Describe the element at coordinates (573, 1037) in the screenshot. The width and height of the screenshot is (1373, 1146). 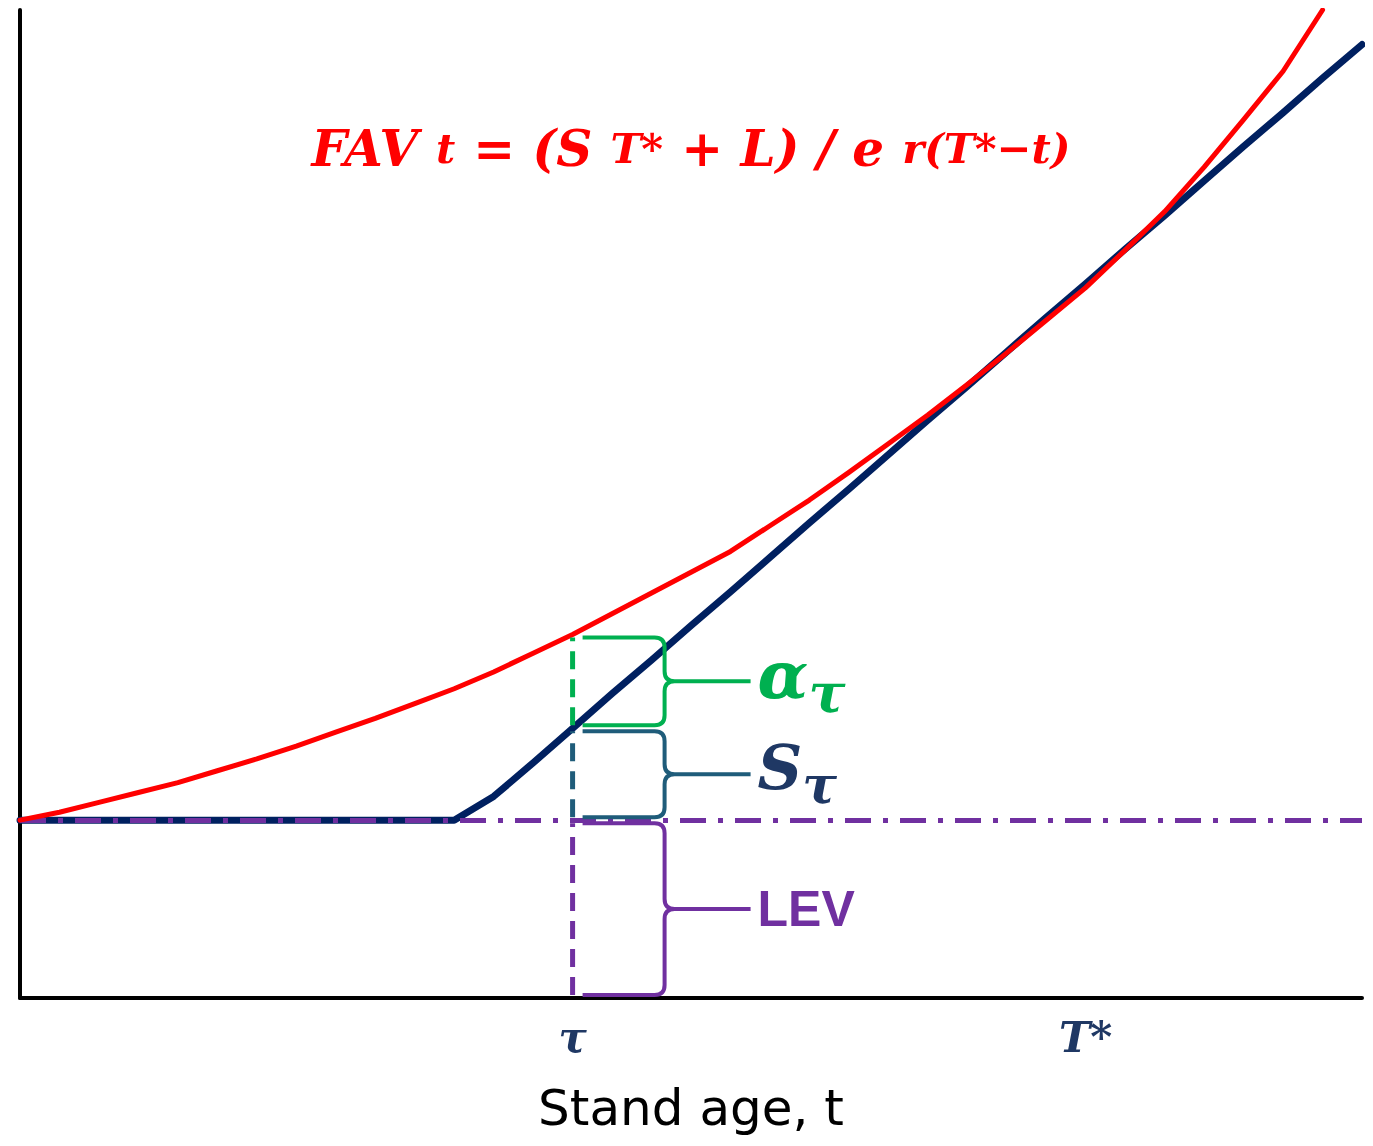
I see `x-tick-label: τ` at that location.